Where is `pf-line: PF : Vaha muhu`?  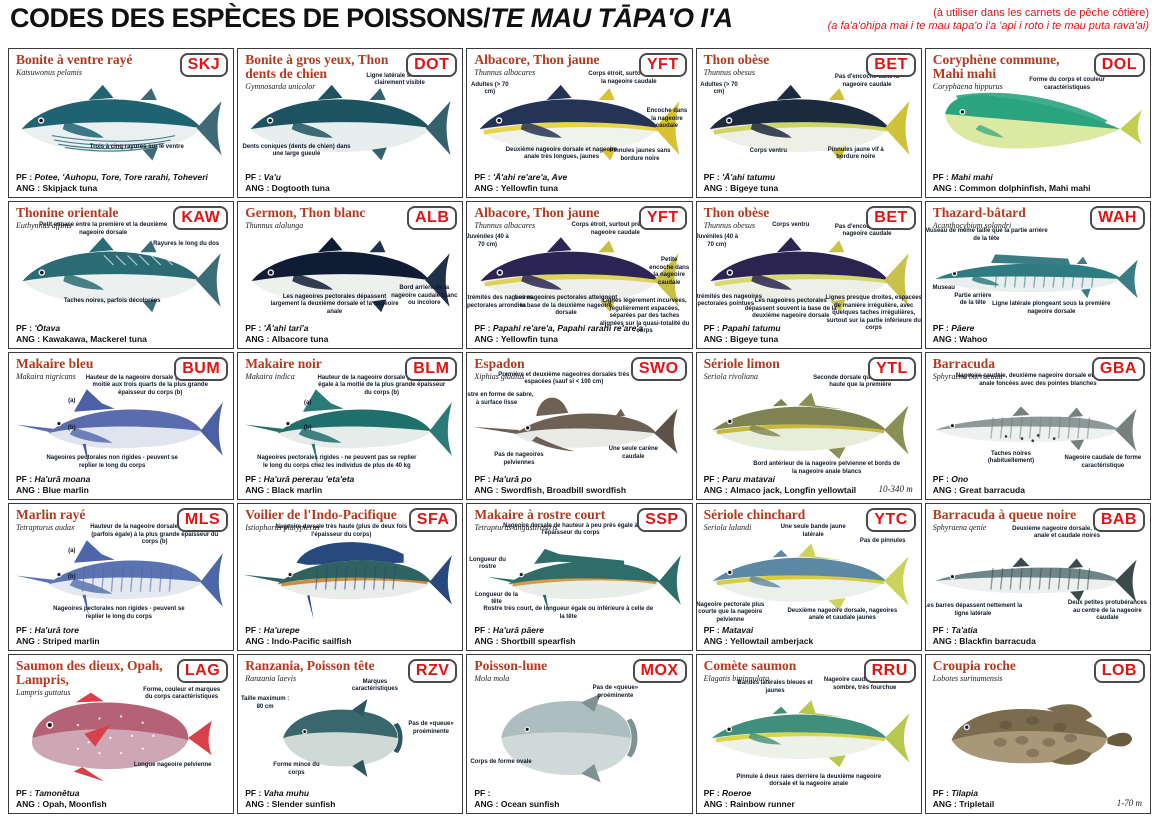 pf-line: PF : Vaha muhu is located at coordinates (350, 793).